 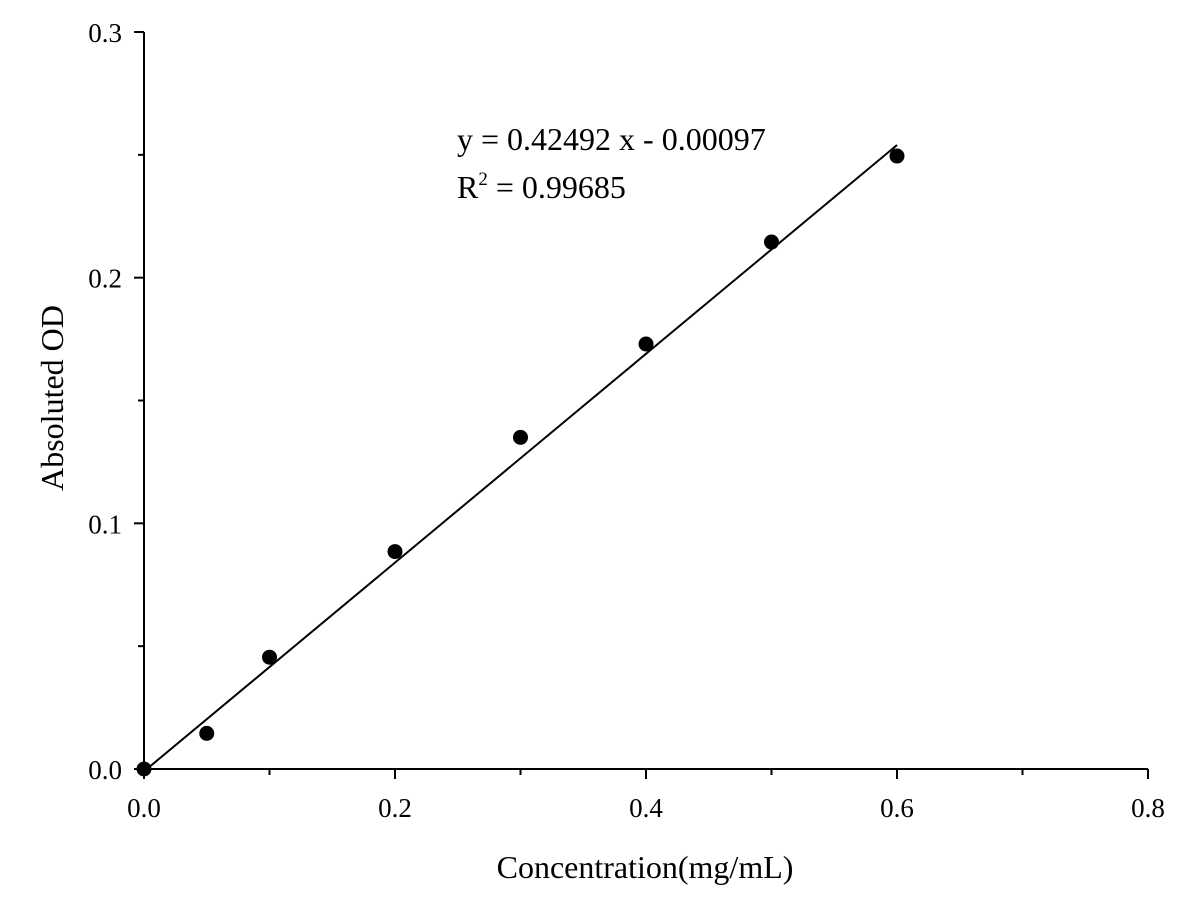 I want to click on y-tick-label: 0.0, so click(x=105, y=770).